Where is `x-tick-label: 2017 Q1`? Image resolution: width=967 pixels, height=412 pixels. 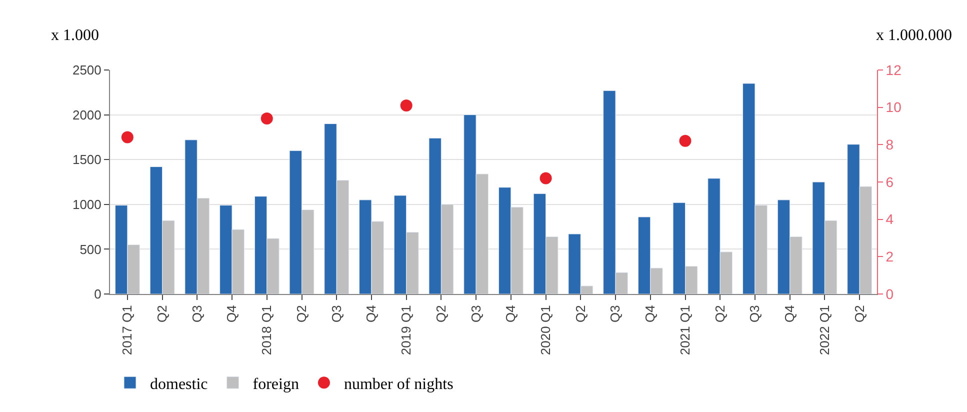 x-tick-label: 2017 Q1 is located at coordinates (127, 330).